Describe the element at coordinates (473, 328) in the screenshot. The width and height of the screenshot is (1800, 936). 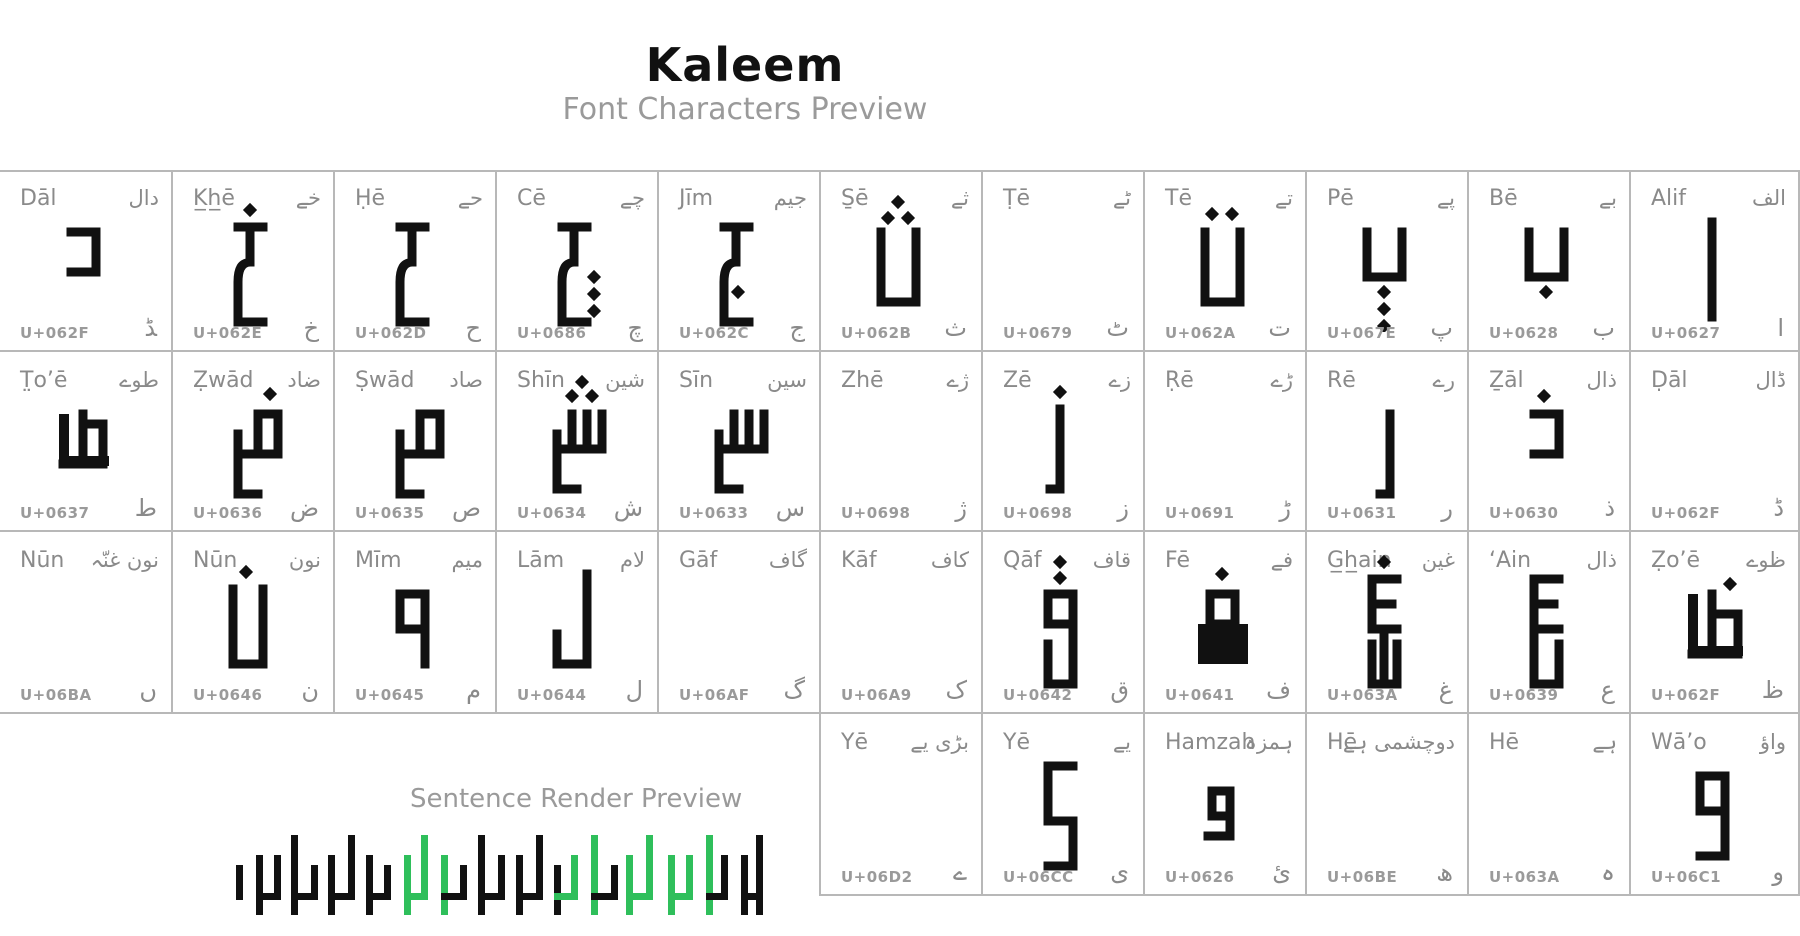
I see `isolated-form: ح` at that location.